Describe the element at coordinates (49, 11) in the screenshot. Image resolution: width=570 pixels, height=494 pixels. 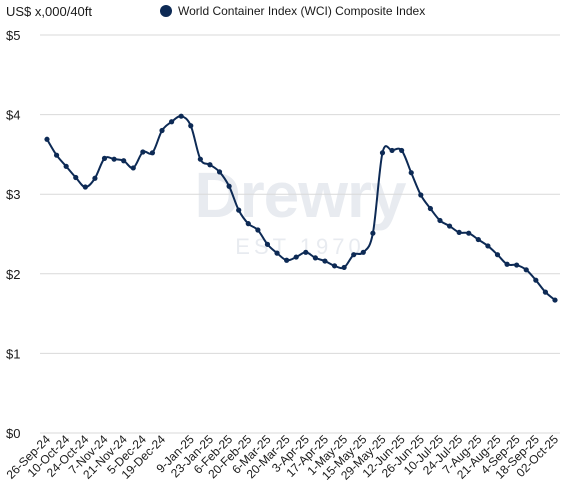
I see `y-axis-title: US$ x,000/40ft` at that location.